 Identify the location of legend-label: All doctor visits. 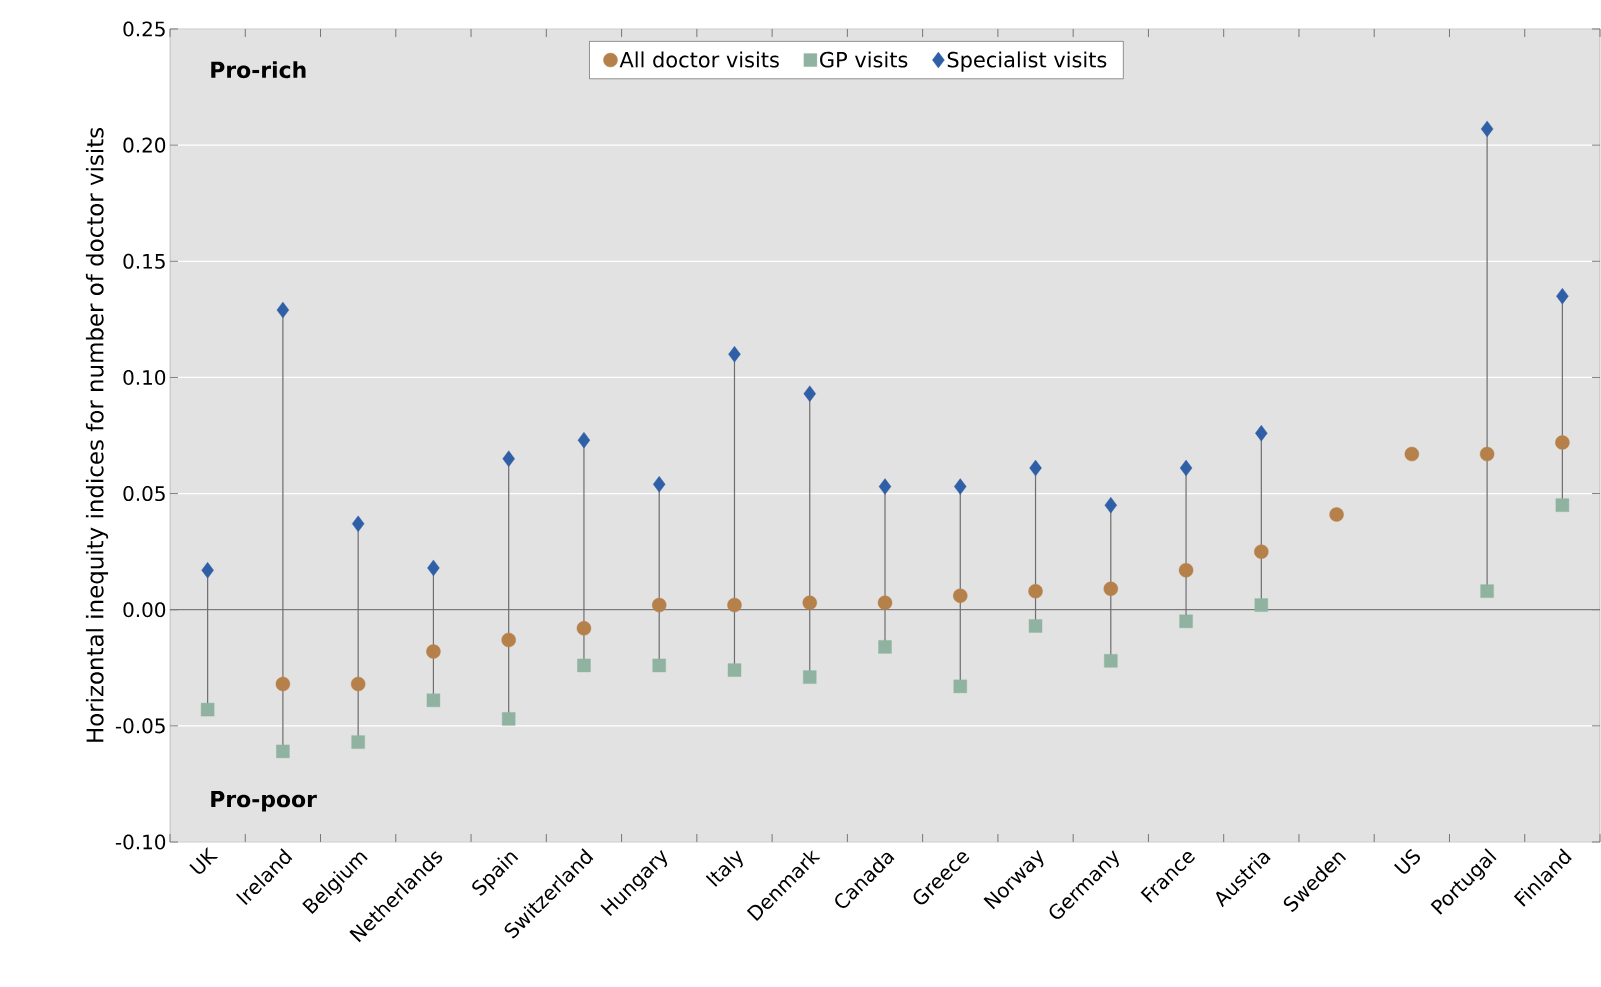
(699, 59).